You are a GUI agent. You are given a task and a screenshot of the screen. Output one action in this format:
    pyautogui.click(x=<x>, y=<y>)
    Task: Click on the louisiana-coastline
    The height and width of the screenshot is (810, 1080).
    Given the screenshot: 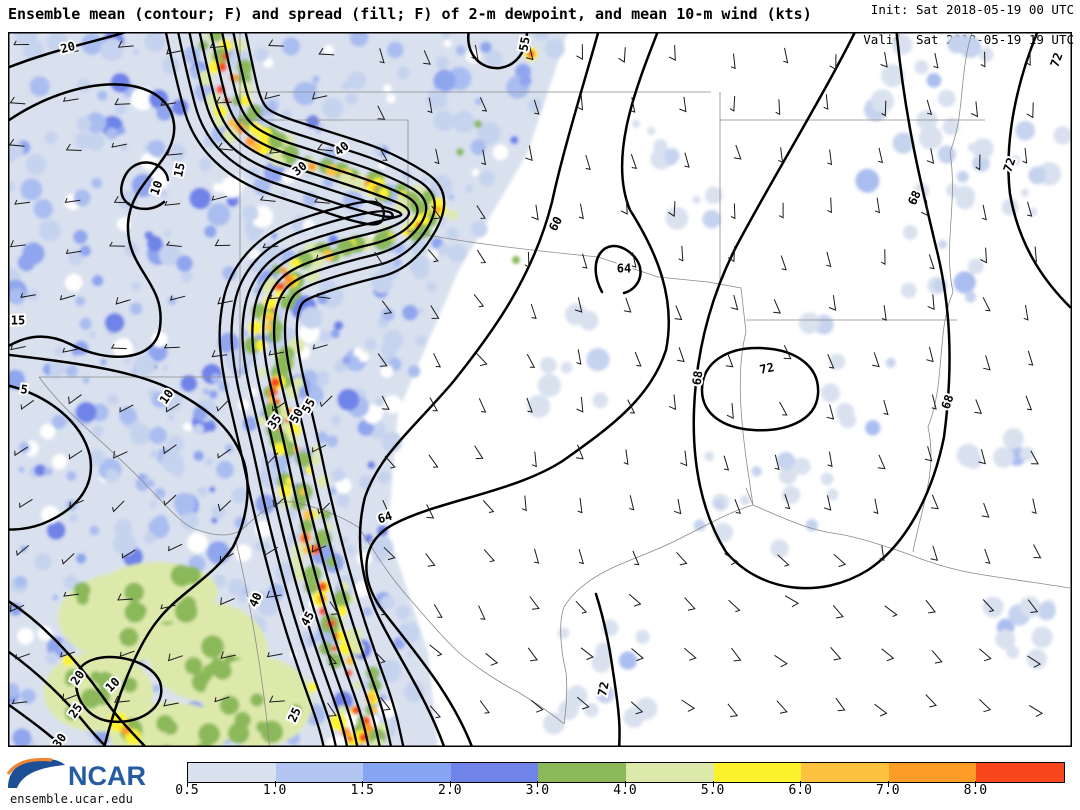 What is the action you would take?
    pyautogui.click(x=911, y=546)
    